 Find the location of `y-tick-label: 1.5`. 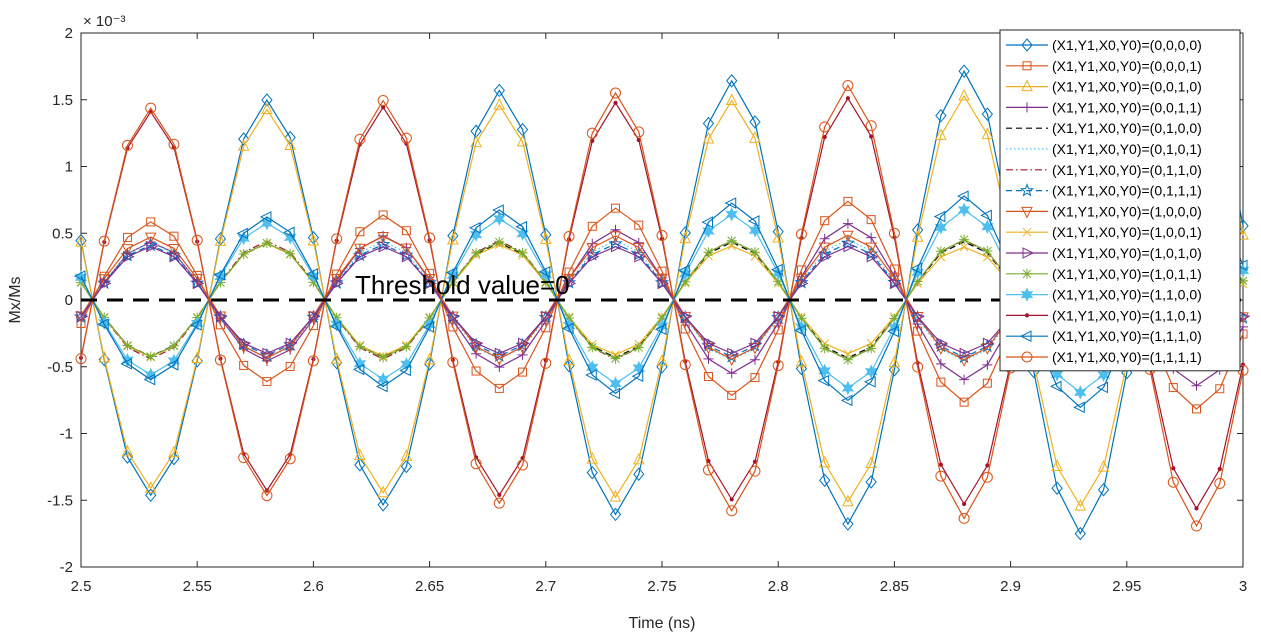

y-tick-label: 1.5 is located at coordinates (62, 100).